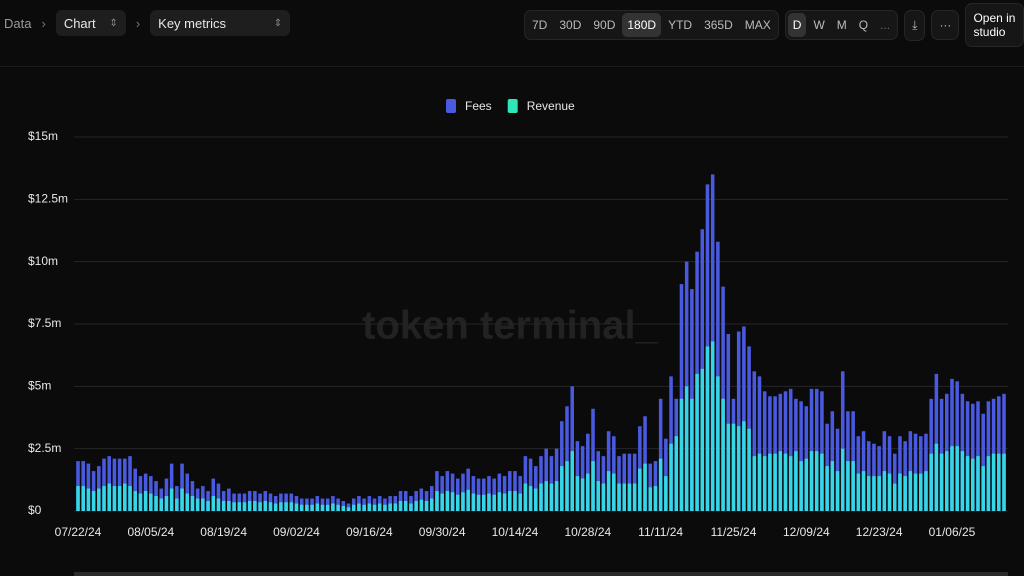  I want to click on toggle-button: 180D, so click(642, 25).